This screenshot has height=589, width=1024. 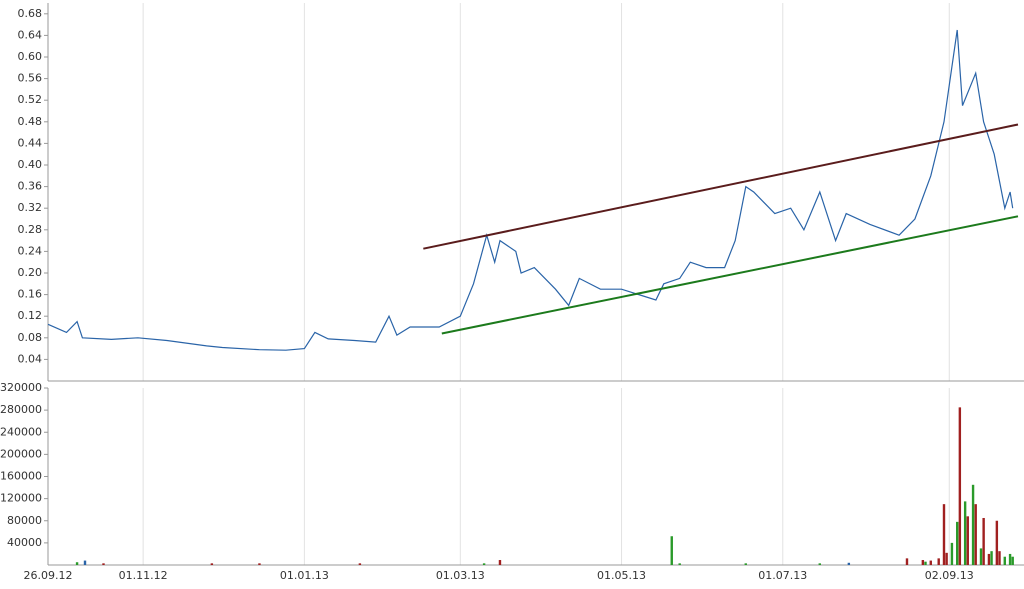 I want to click on y-tick-label: 0.04, so click(x=30, y=358).